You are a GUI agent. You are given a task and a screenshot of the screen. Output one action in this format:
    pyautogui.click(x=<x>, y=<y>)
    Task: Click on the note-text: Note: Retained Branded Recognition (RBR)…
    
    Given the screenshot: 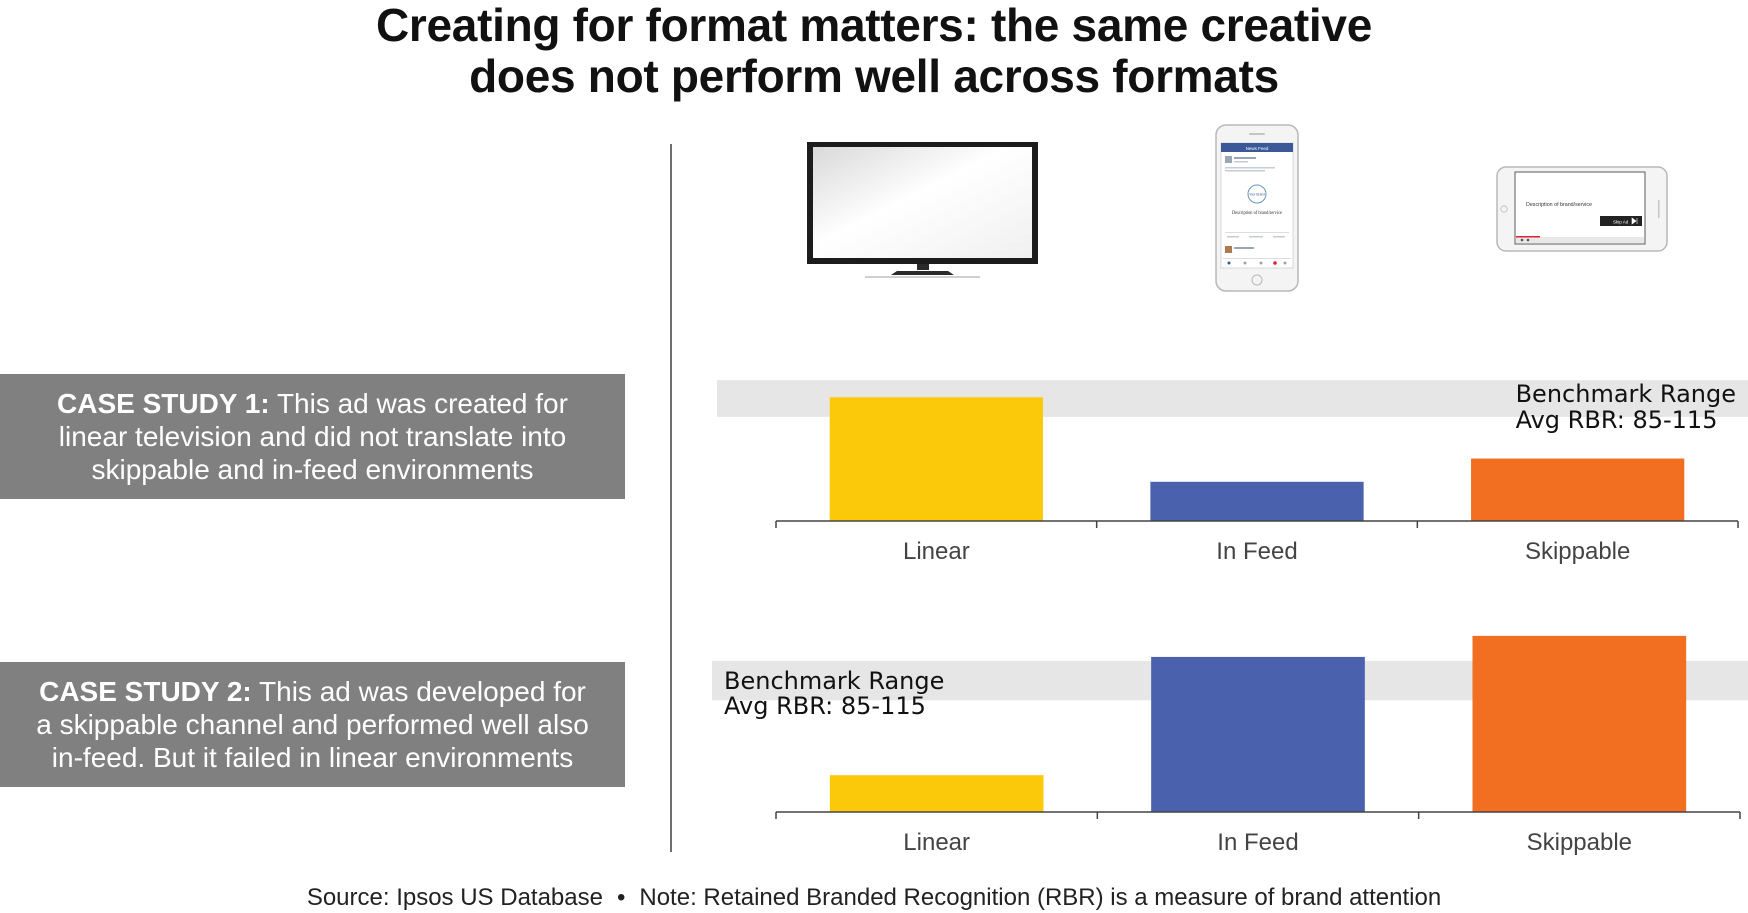 What is the action you would take?
    pyautogui.click(x=1040, y=897)
    